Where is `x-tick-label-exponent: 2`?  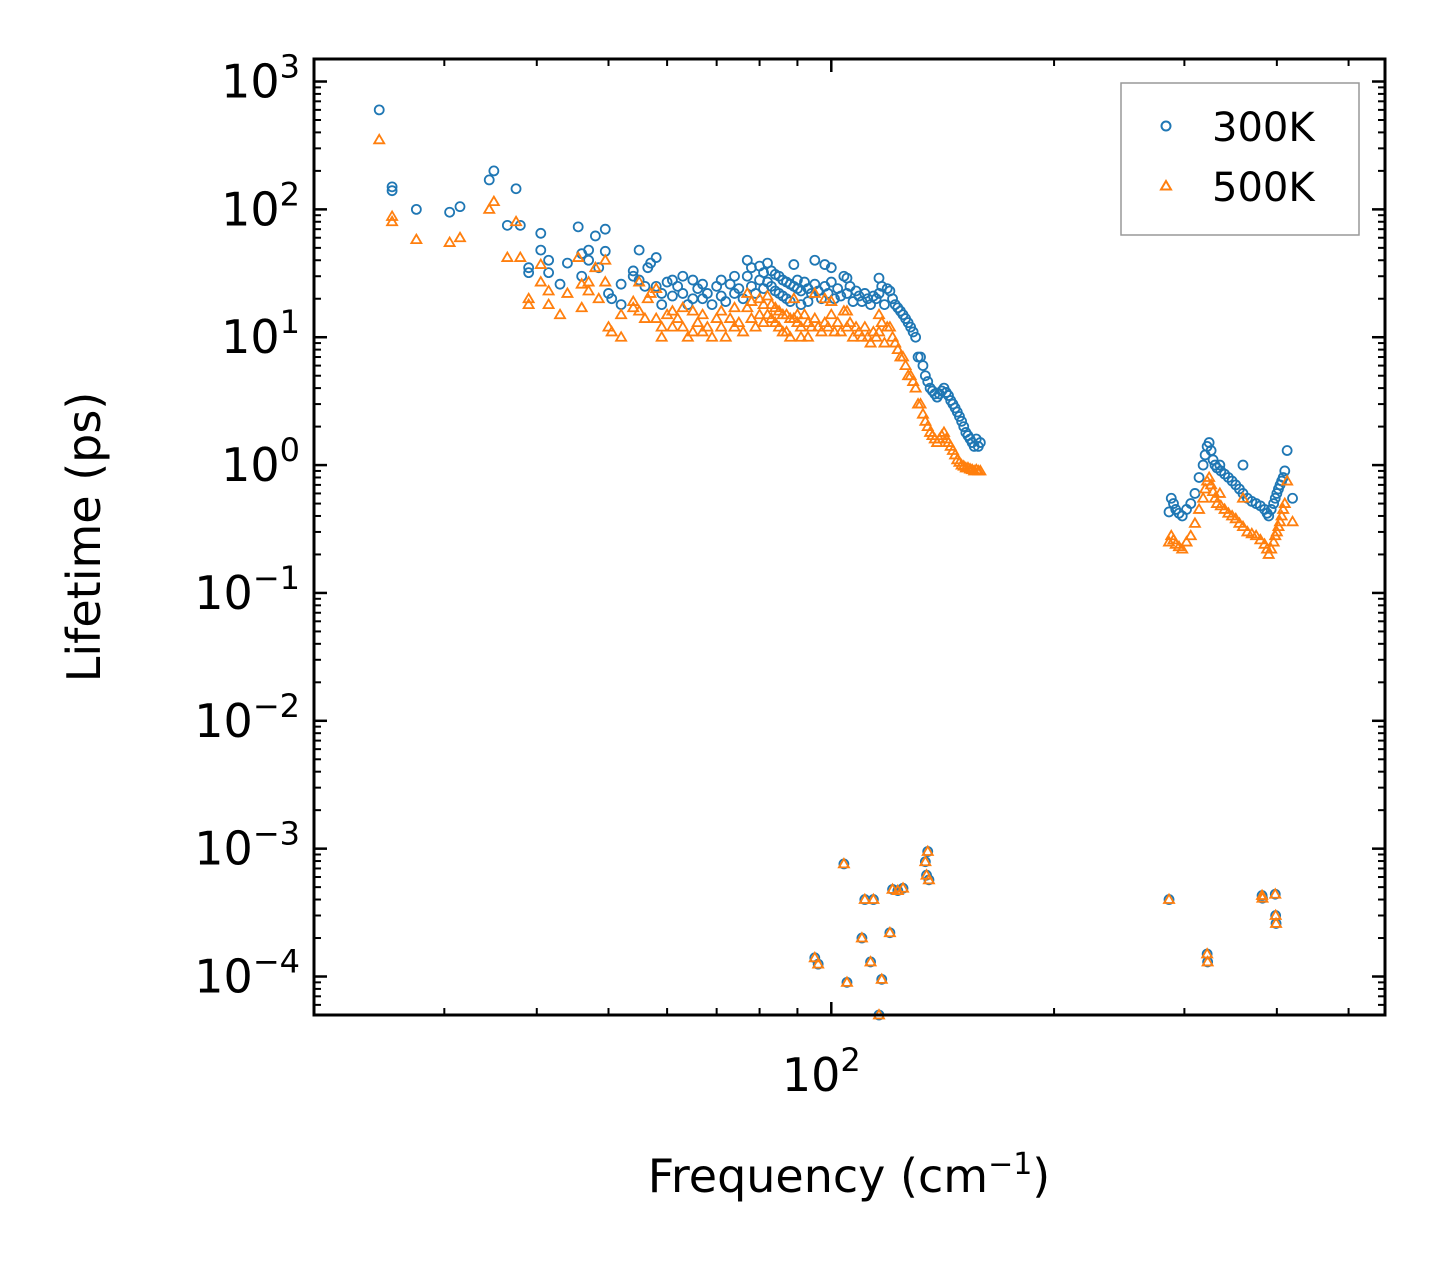 x-tick-label-exponent: 2 is located at coordinates (850, 1060).